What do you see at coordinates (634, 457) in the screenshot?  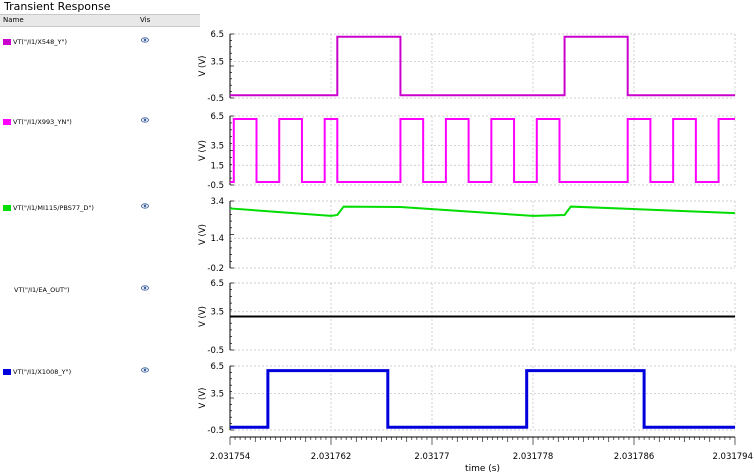 I see `x-tick-label: 2.031786` at bounding box center [634, 457].